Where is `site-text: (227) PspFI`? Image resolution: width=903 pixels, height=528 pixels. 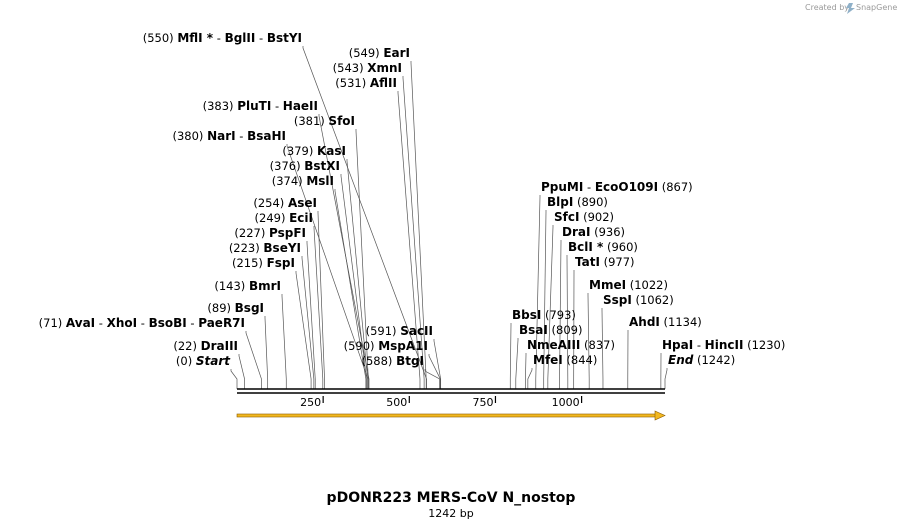 site-text: (227) PspFI is located at coordinates (270, 233).